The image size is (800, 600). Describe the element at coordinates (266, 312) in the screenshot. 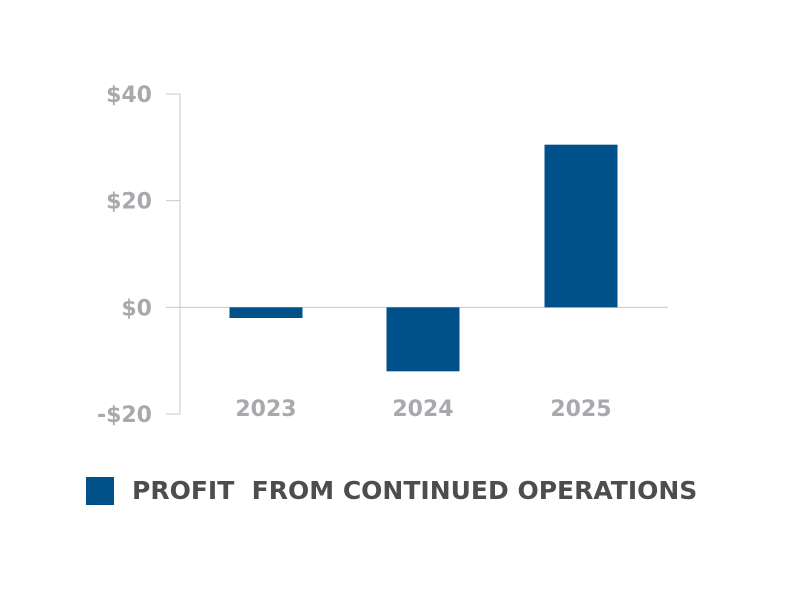

I see `bar-2023` at that location.